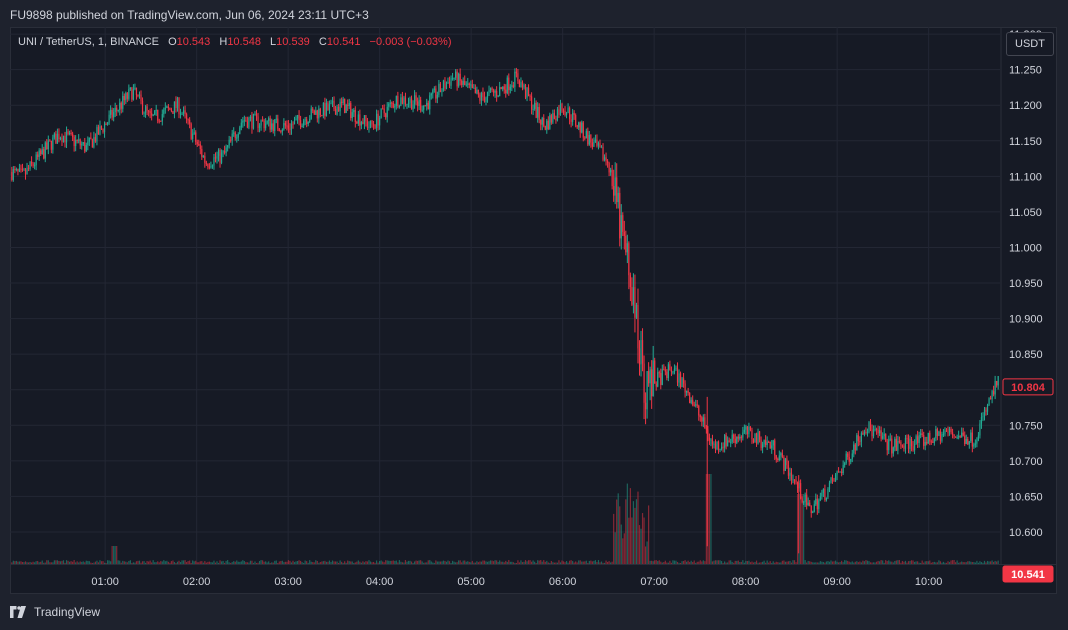  What do you see at coordinates (89, 42) in the screenshot?
I see `symbol-label: UNI / TetherUS, 1, BINANCE` at bounding box center [89, 42].